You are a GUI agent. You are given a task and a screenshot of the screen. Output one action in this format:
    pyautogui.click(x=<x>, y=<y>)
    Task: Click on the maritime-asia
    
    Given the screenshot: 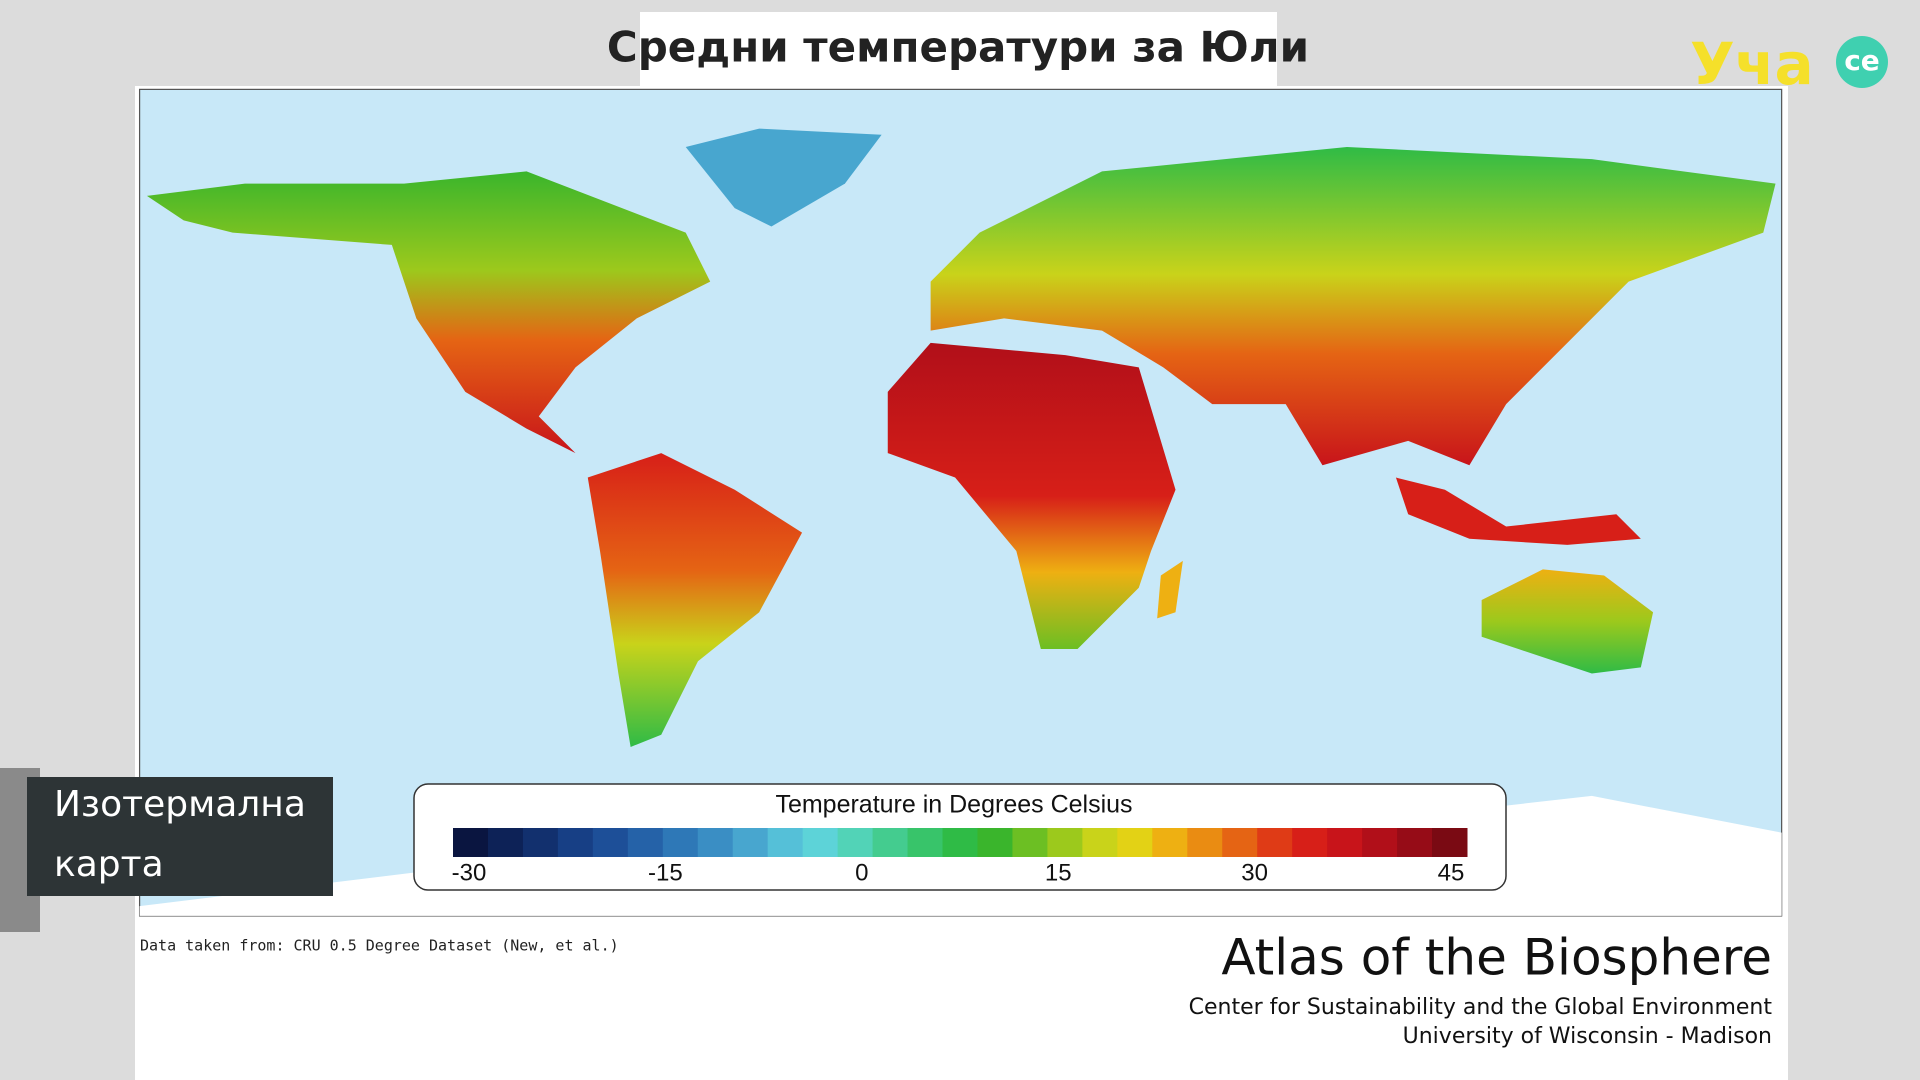 What is the action you would take?
    pyautogui.click(x=1518, y=511)
    